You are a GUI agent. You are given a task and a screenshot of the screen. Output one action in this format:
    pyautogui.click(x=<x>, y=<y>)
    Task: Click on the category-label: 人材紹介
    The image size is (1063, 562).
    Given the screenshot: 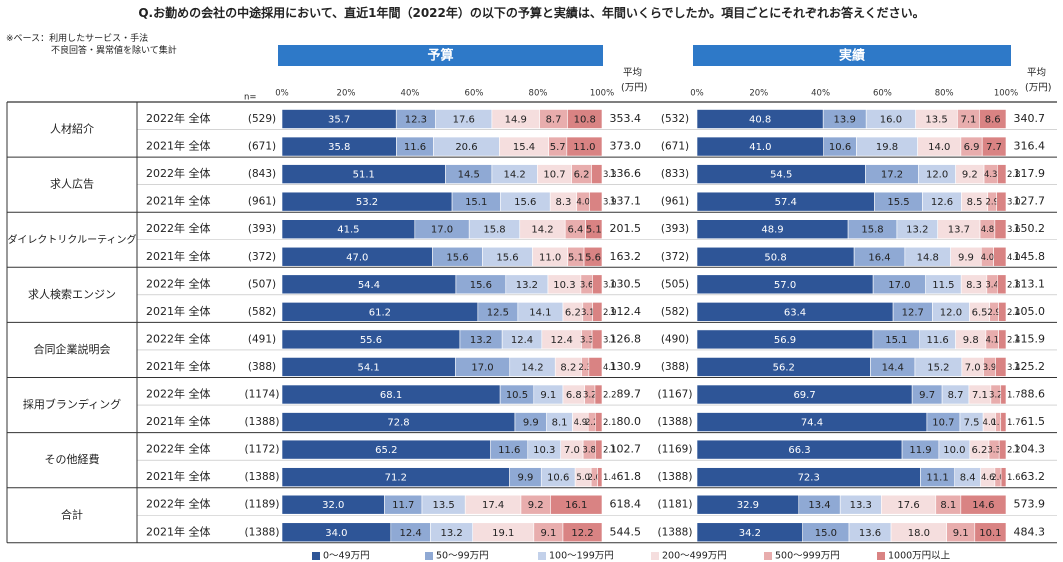 What is the action you would take?
    pyautogui.click(x=72, y=129)
    